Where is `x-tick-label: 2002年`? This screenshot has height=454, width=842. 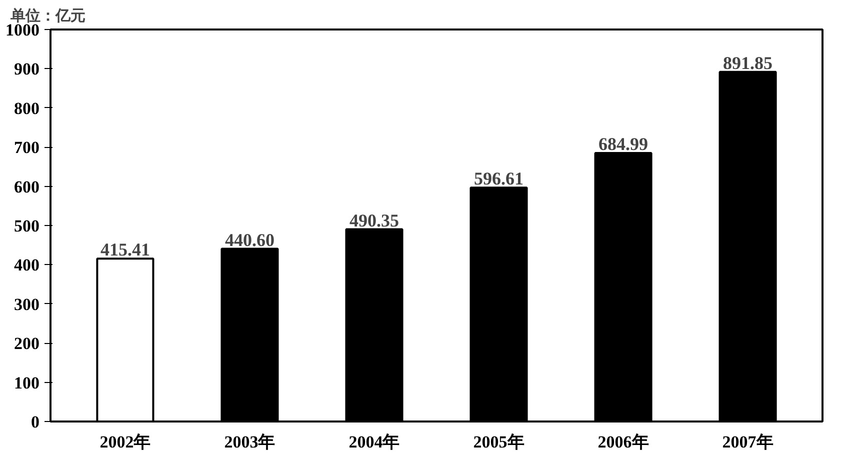
x-tick-label: 2002年 is located at coordinates (125, 442).